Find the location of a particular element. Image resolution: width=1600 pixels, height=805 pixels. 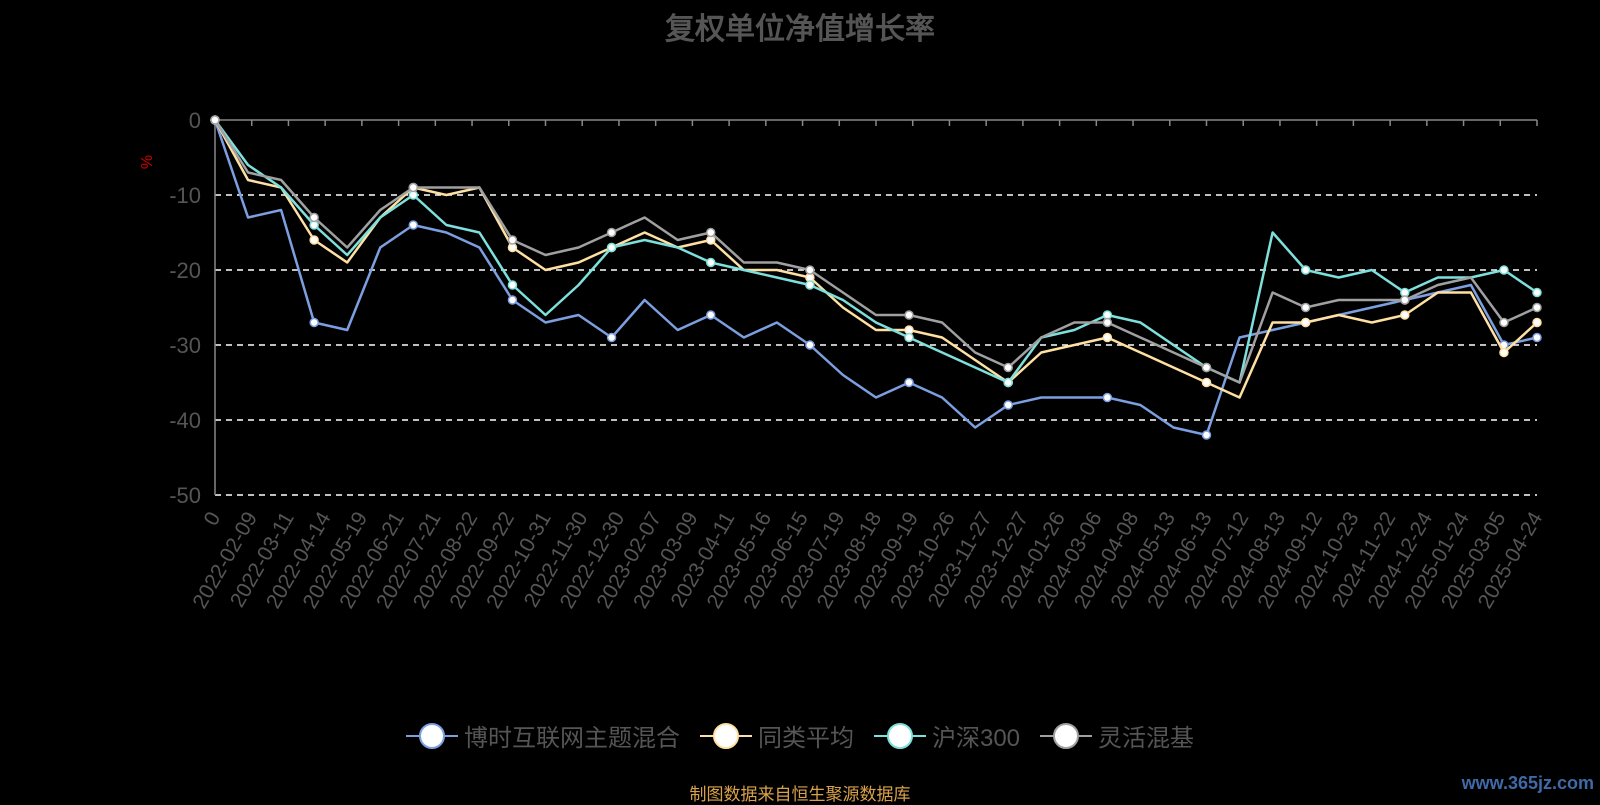

y-tick-label: -40 is located at coordinates (185, 420).